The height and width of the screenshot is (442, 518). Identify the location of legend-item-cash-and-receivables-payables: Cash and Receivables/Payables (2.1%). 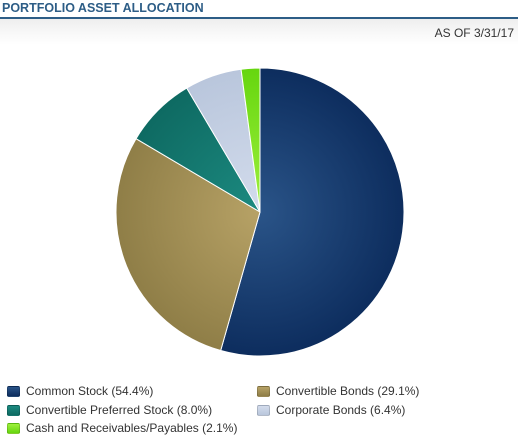
(122, 428).